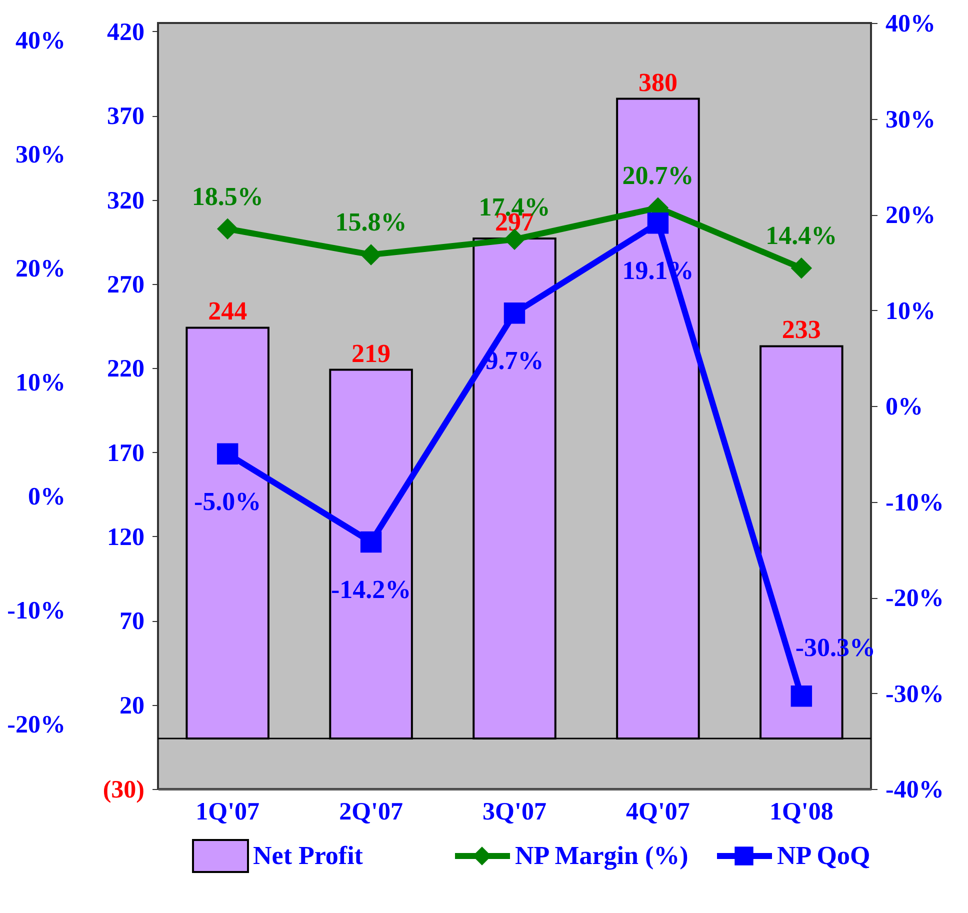 The image size is (968, 913). What do you see at coordinates (801, 329) in the screenshot?
I see `data-label: 233` at bounding box center [801, 329].